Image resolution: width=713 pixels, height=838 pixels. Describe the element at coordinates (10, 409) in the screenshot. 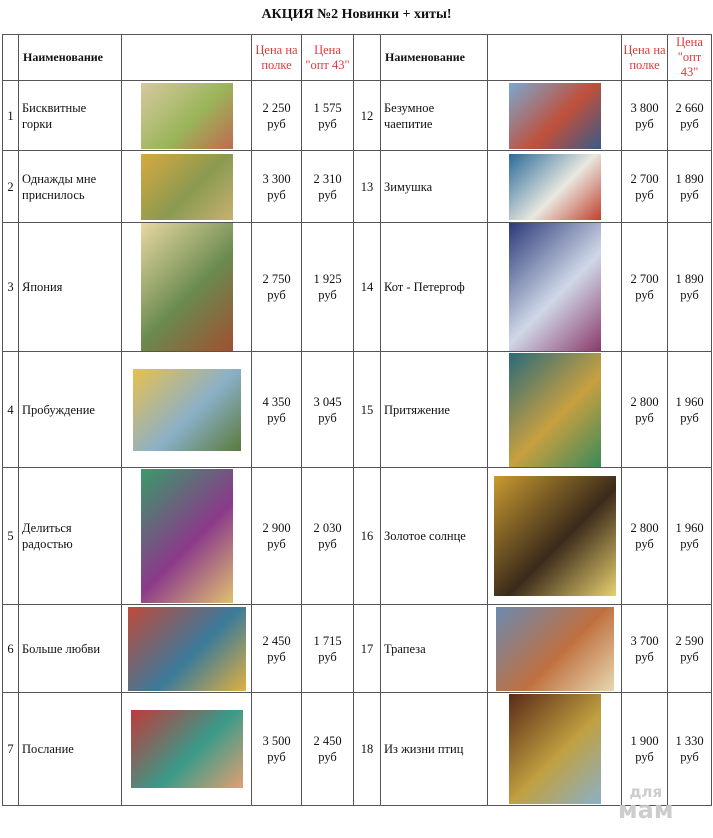

I see `item-number: 4` at that location.